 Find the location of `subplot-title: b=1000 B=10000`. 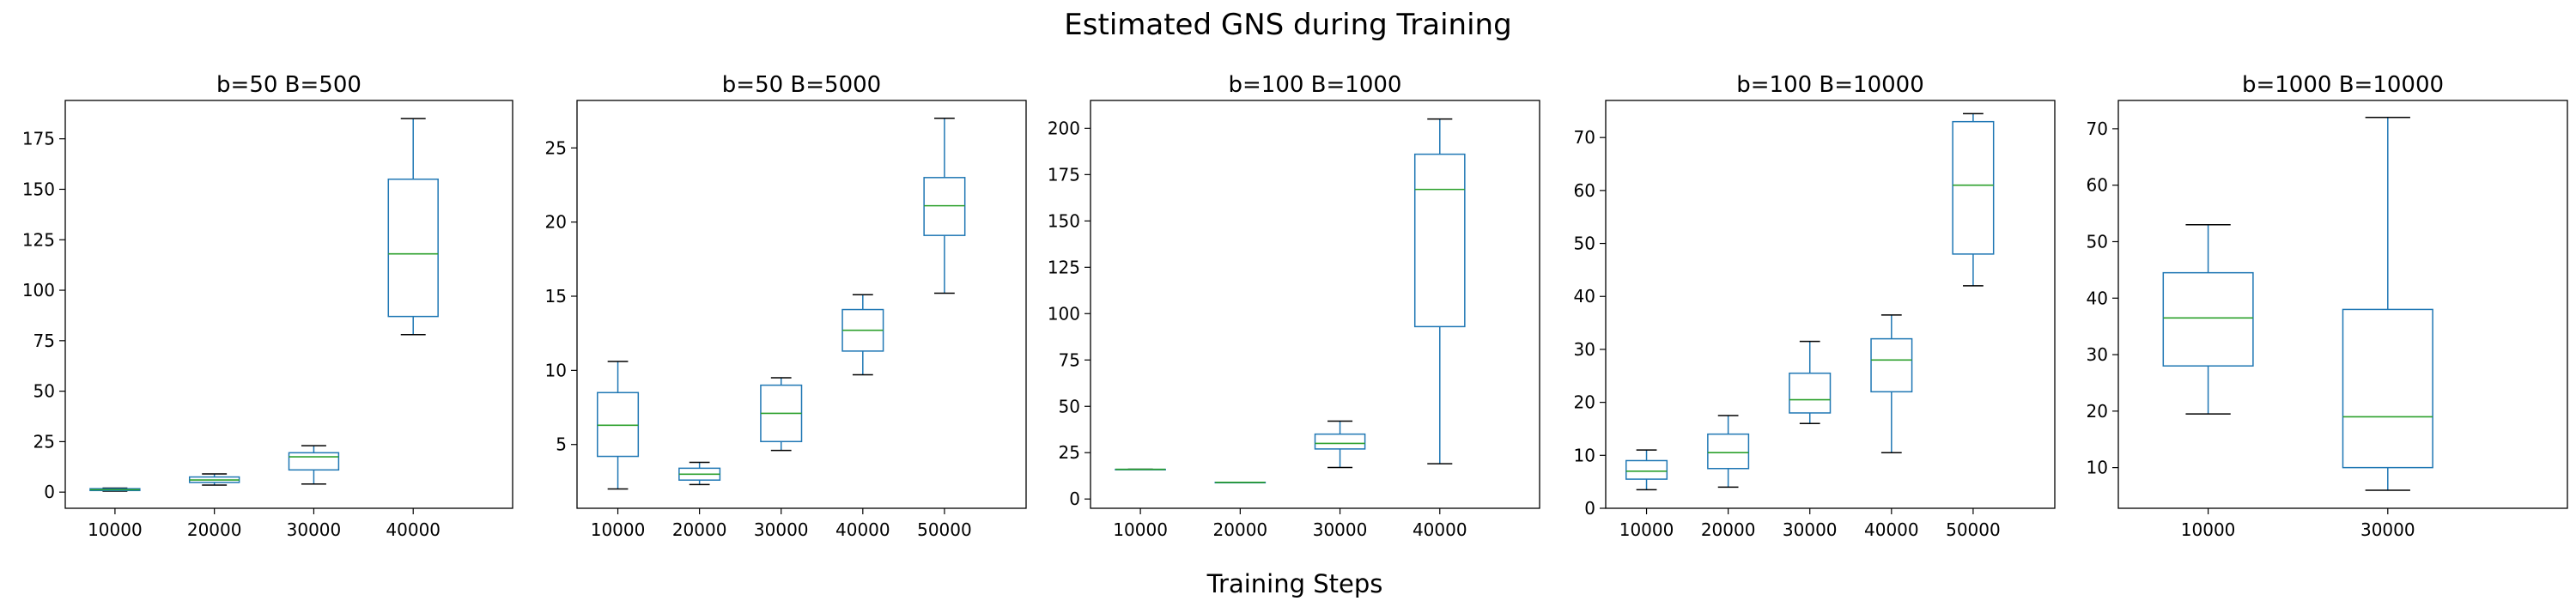

subplot-title: b=1000 B=10000 is located at coordinates (2343, 85).